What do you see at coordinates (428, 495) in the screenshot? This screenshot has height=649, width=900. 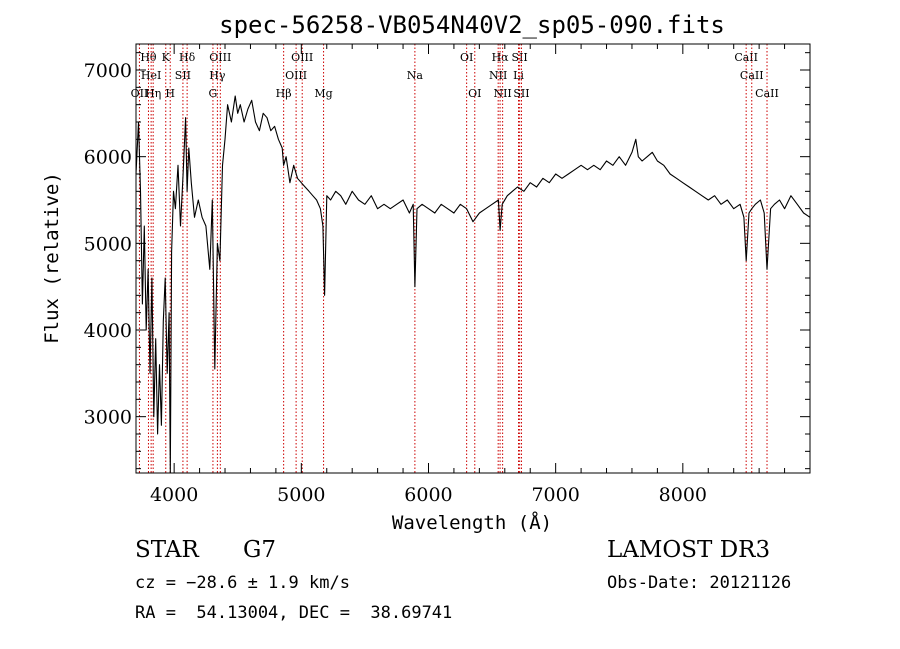 I see `x-tick-label: 6000` at bounding box center [428, 495].